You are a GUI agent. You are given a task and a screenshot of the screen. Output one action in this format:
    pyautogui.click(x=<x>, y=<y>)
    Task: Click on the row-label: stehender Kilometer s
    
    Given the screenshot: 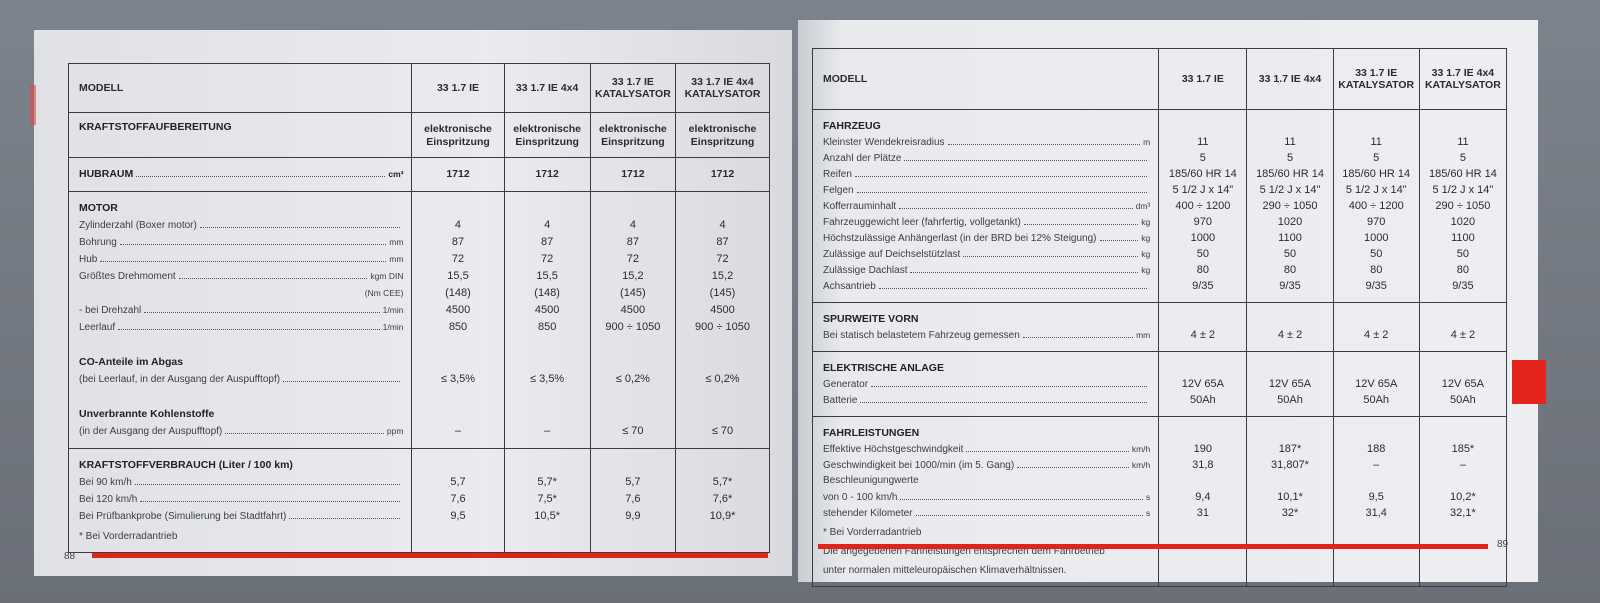 What is the action you would take?
    pyautogui.click(x=986, y=513)
    